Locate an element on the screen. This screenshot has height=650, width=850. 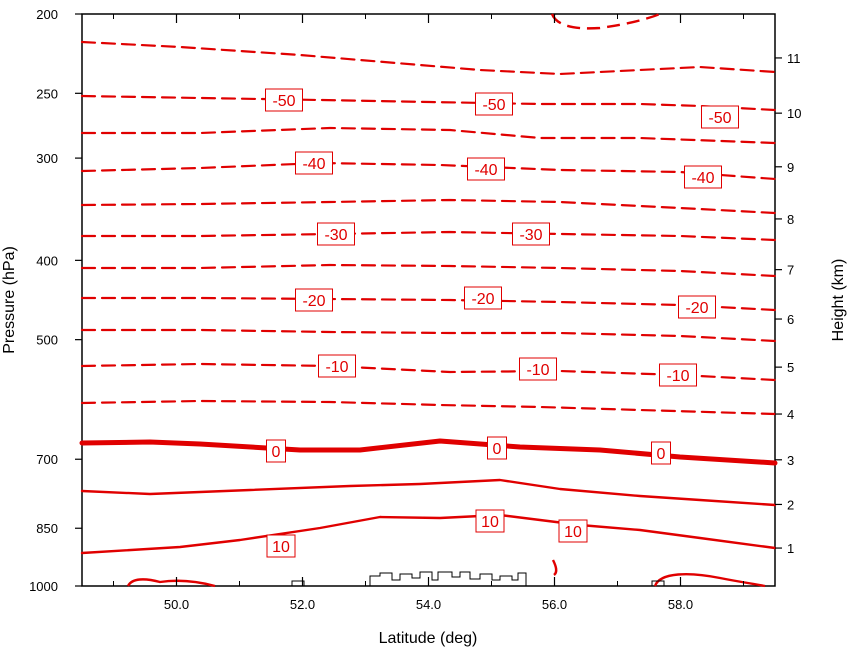
pressure-tick-label: 200 is located at coordinates (47, 14).